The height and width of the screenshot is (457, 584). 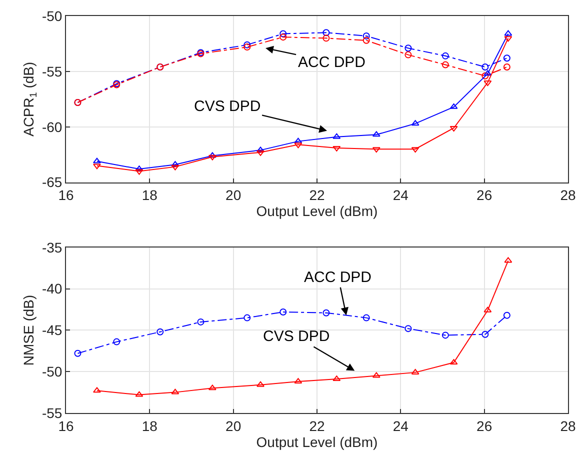 What do you see at coordinates (52, 288) in the screenshot?
I see `y-tick-label: -40` at bounding box center [52, 288].